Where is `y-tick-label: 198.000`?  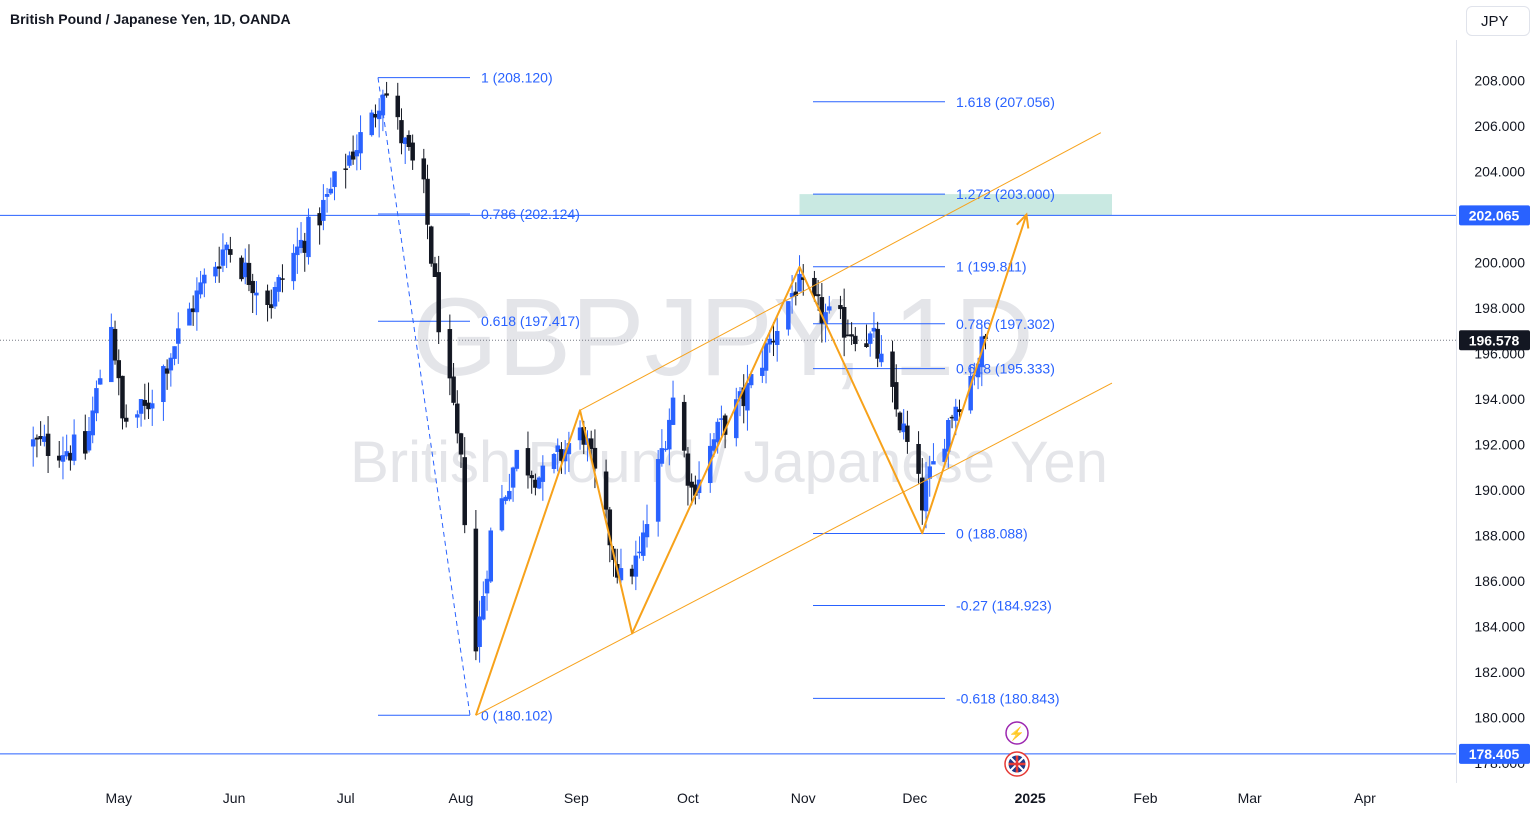 y-tick-label: 198.000 is located at coordinates (1499, 308).